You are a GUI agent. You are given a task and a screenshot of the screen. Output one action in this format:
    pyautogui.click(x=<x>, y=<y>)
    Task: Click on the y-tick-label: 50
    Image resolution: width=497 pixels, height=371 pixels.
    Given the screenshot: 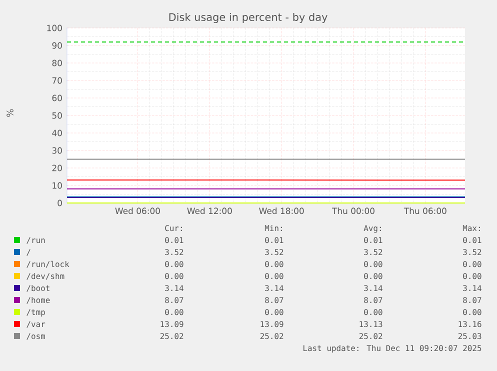 What is the action you would take?
    pyautogui.click(x=57, y=115)
    